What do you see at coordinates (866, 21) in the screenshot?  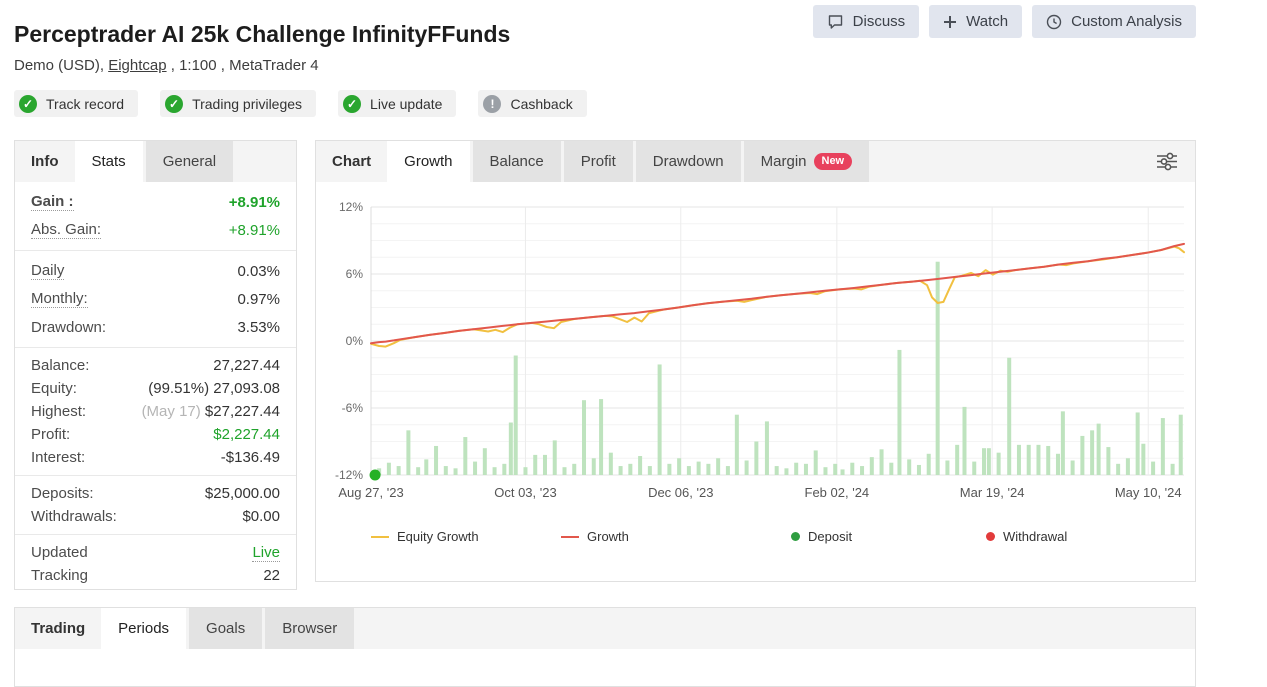 I see `discuss-button: Discuss` at bounding box center [866, 21].